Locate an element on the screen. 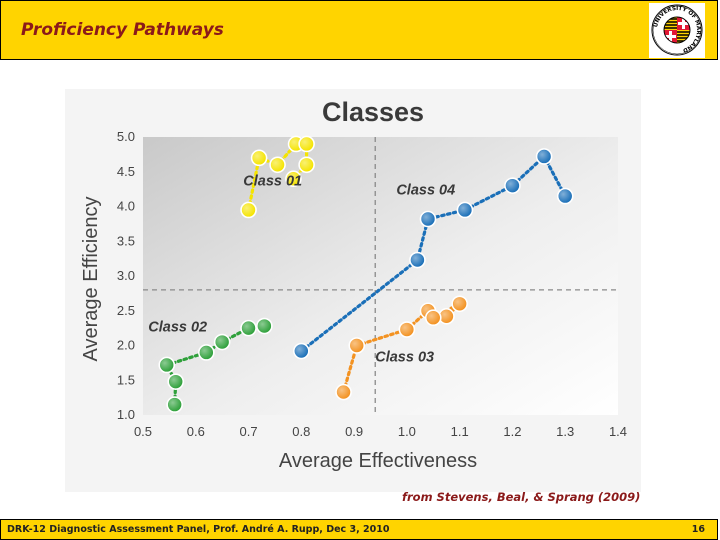 This screenshot has width=720, height=540. x-tick-label: 1.0 is located at coordinates (407, 431).